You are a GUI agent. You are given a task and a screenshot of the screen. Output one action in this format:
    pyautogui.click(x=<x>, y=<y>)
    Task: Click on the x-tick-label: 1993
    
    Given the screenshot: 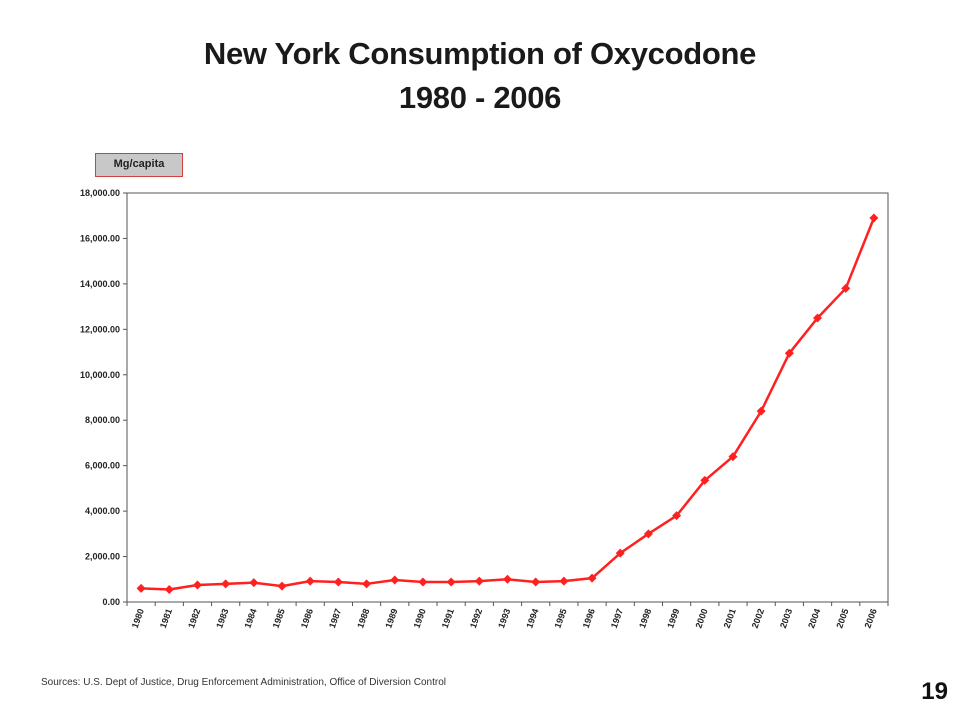 What is the action you would take?
    pyautogui.click(x=504, y=618)
    